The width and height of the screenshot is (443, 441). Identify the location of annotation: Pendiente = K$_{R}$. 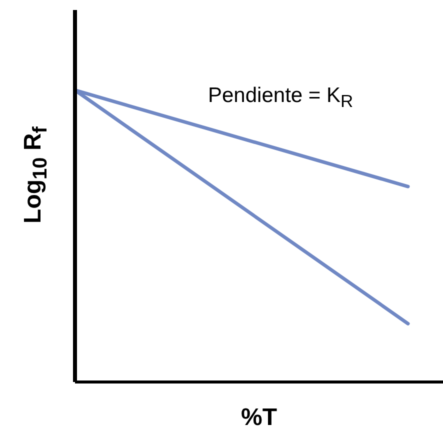
(281, 98).